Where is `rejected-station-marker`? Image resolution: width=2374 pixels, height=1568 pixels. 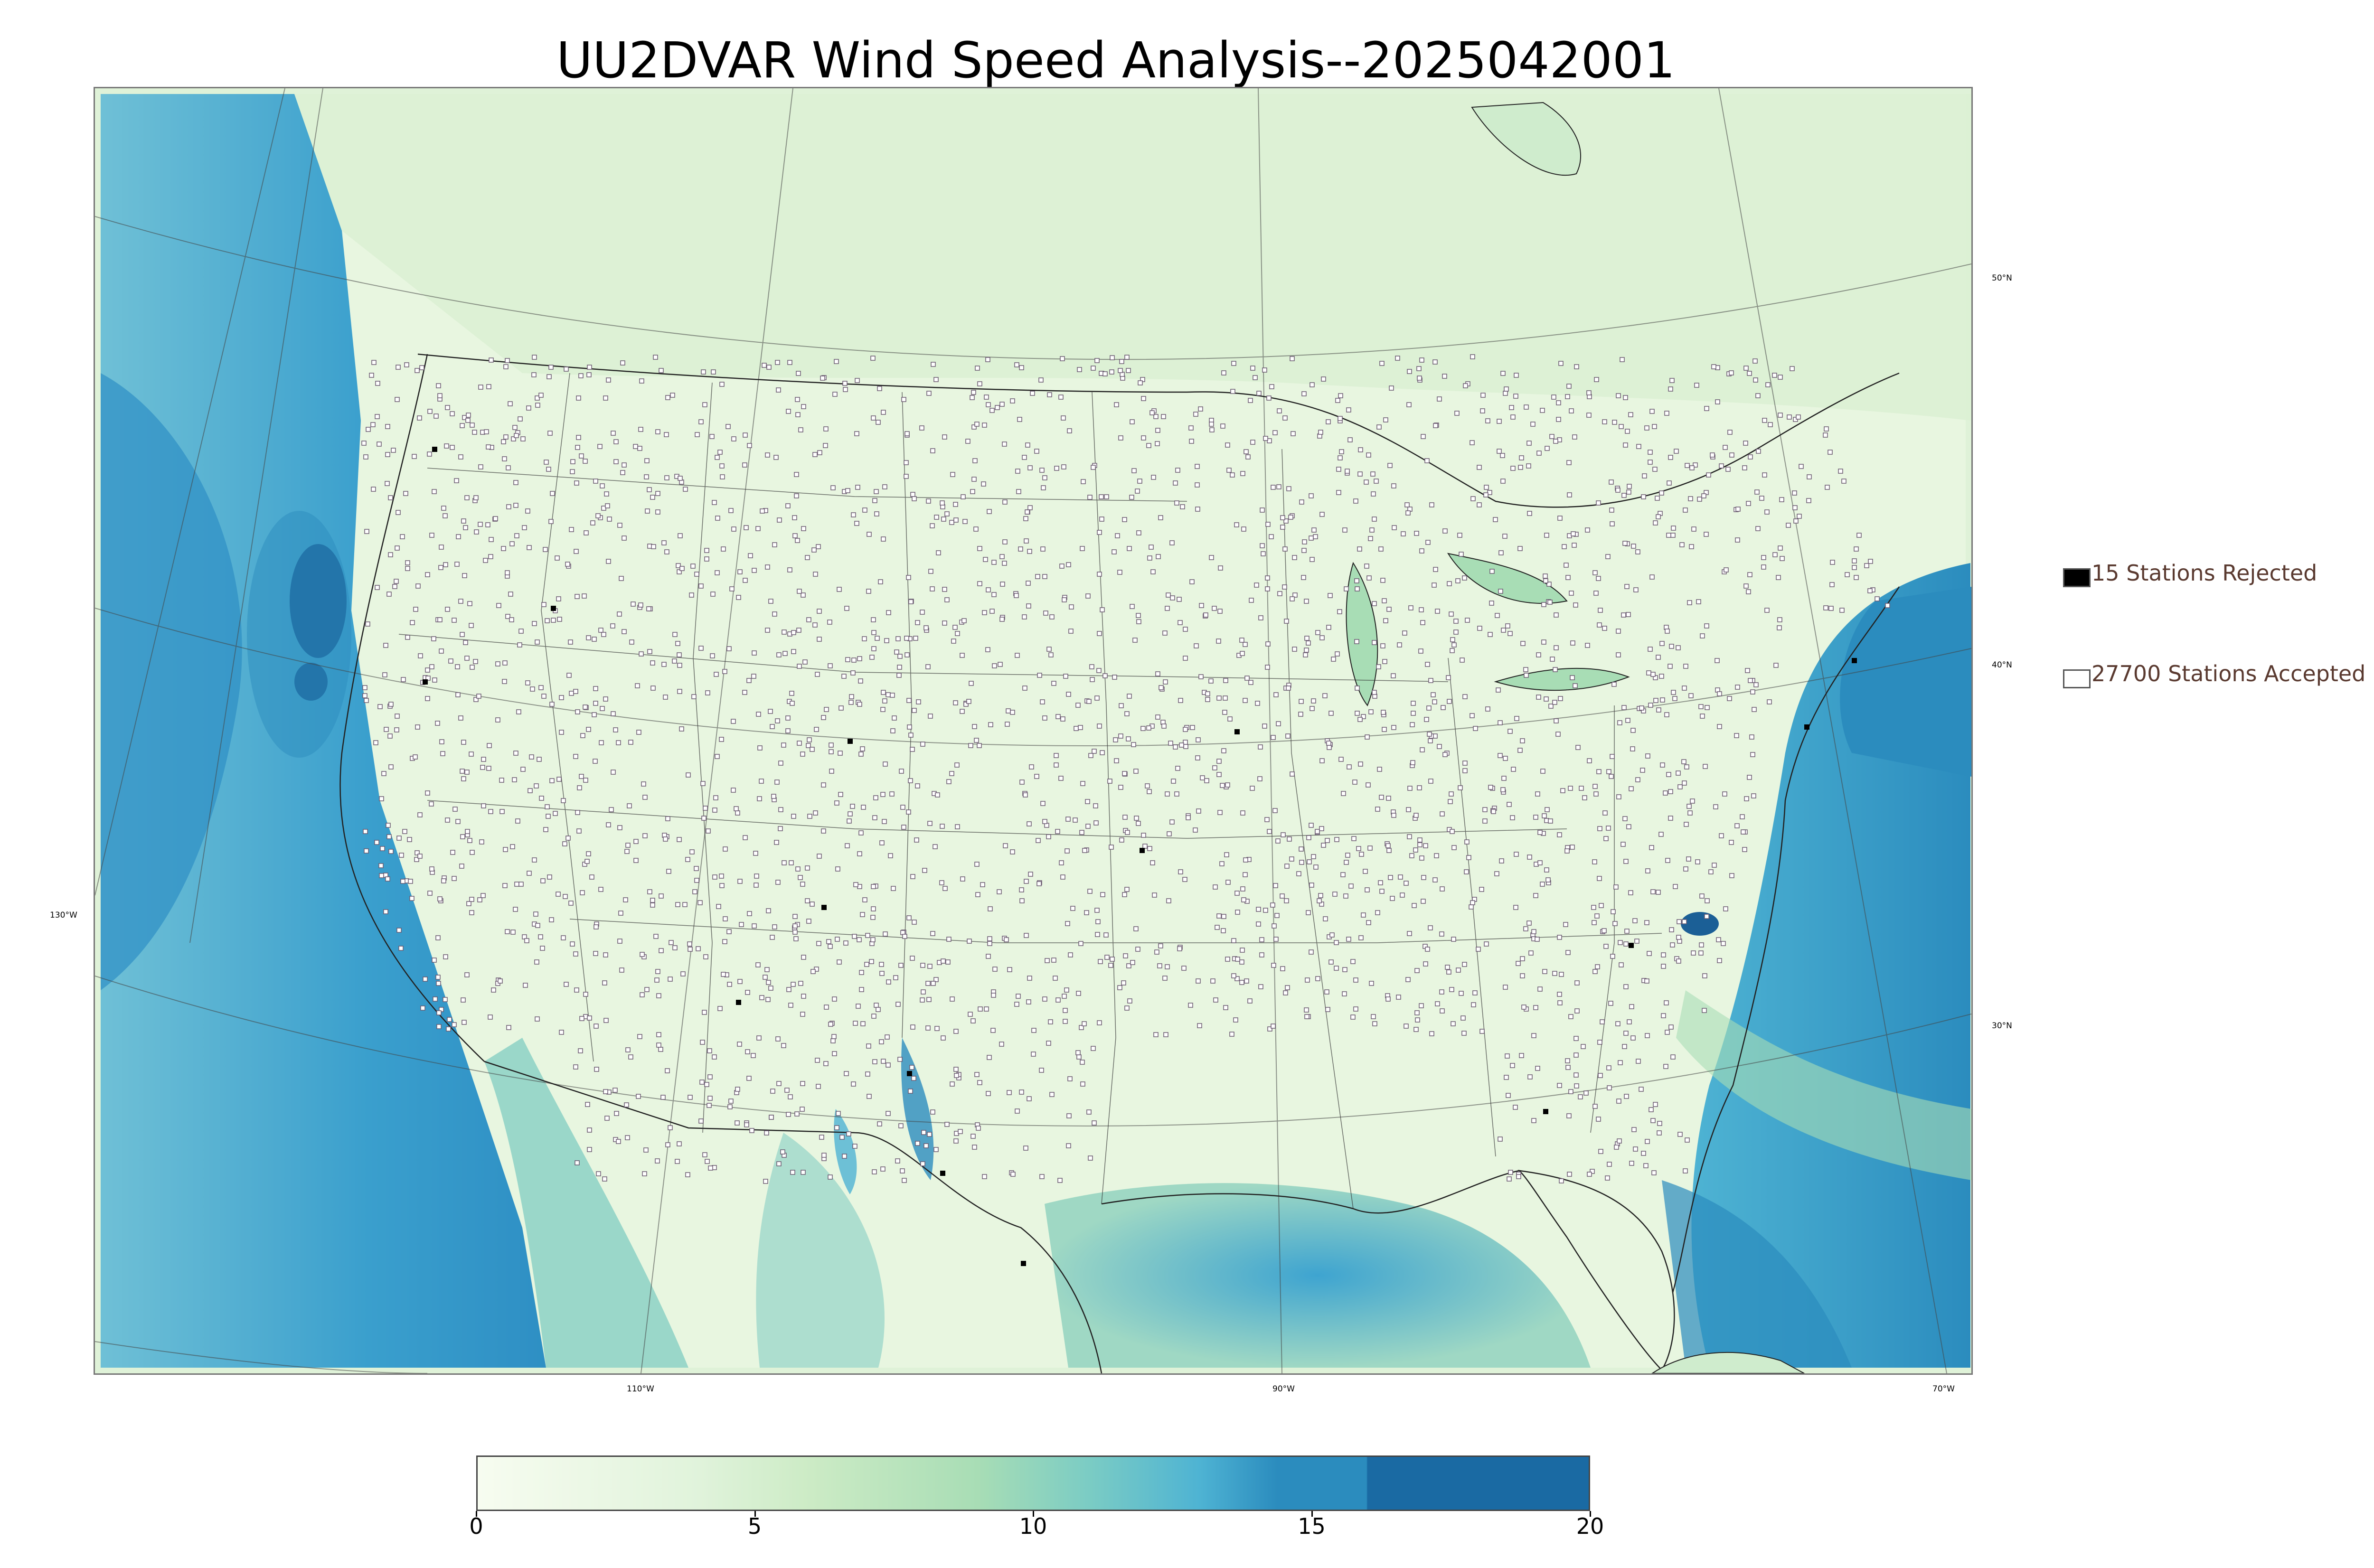 rejected-station-marker is located at coordinates (1142, 851).